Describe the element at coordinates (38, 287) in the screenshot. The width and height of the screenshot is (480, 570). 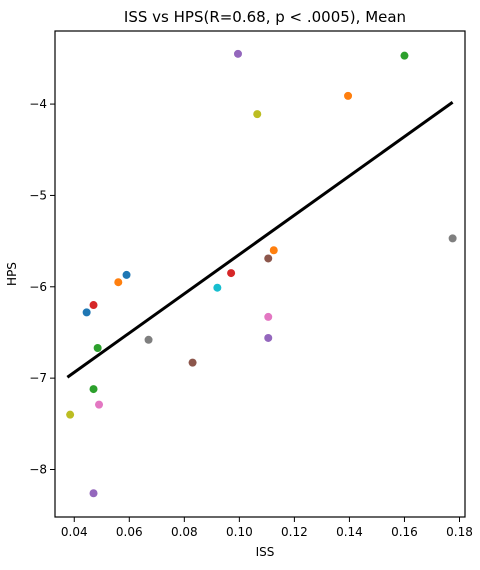
I see `y-tick-label: −6` at that location.